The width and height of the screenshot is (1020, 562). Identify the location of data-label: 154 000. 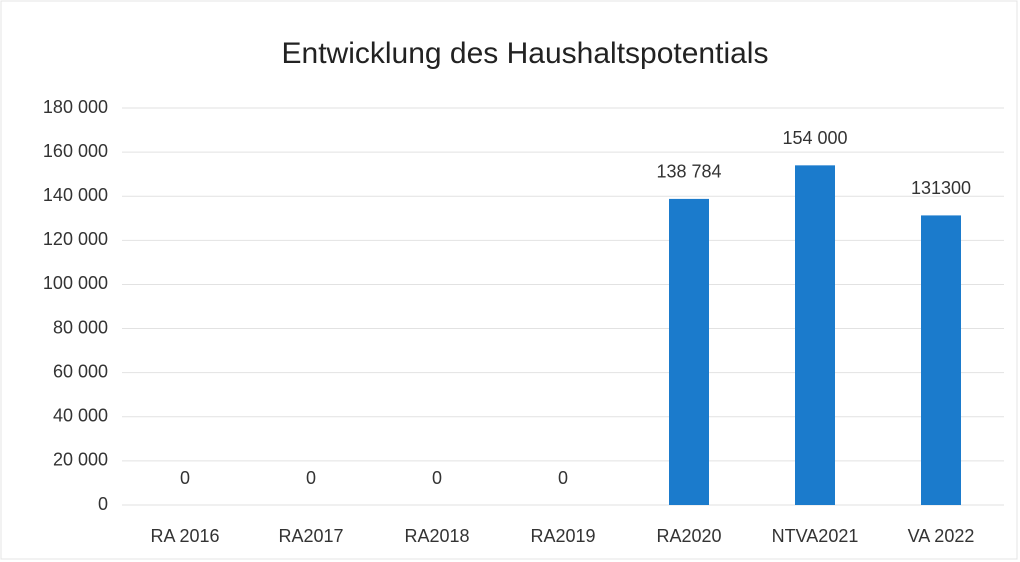
(814, 138).